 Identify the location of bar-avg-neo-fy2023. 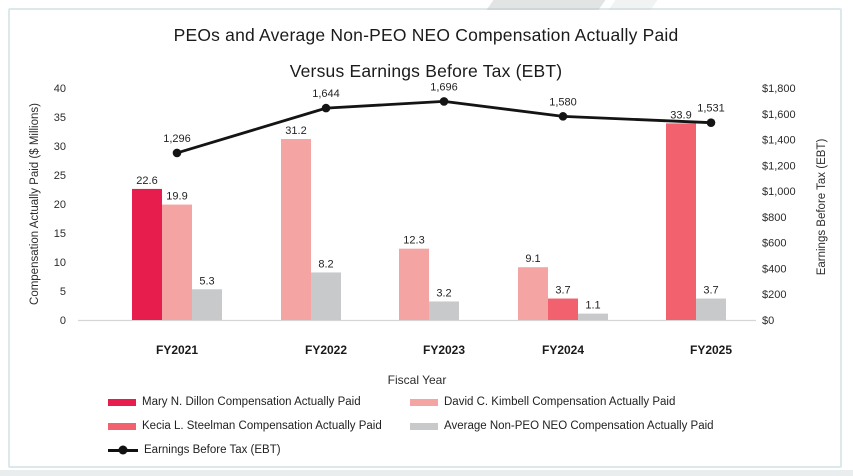
(444, 310).